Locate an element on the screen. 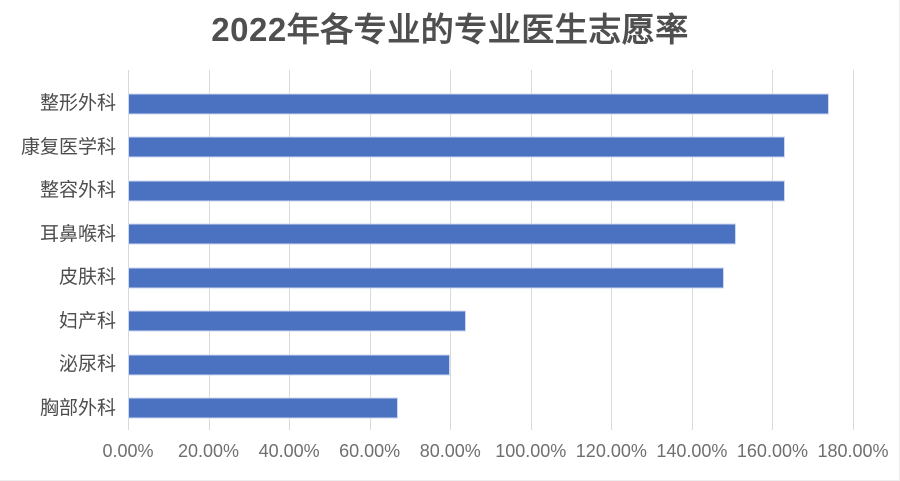  category-label: 耳鼻喉科 is located at coordinates (77, 234).